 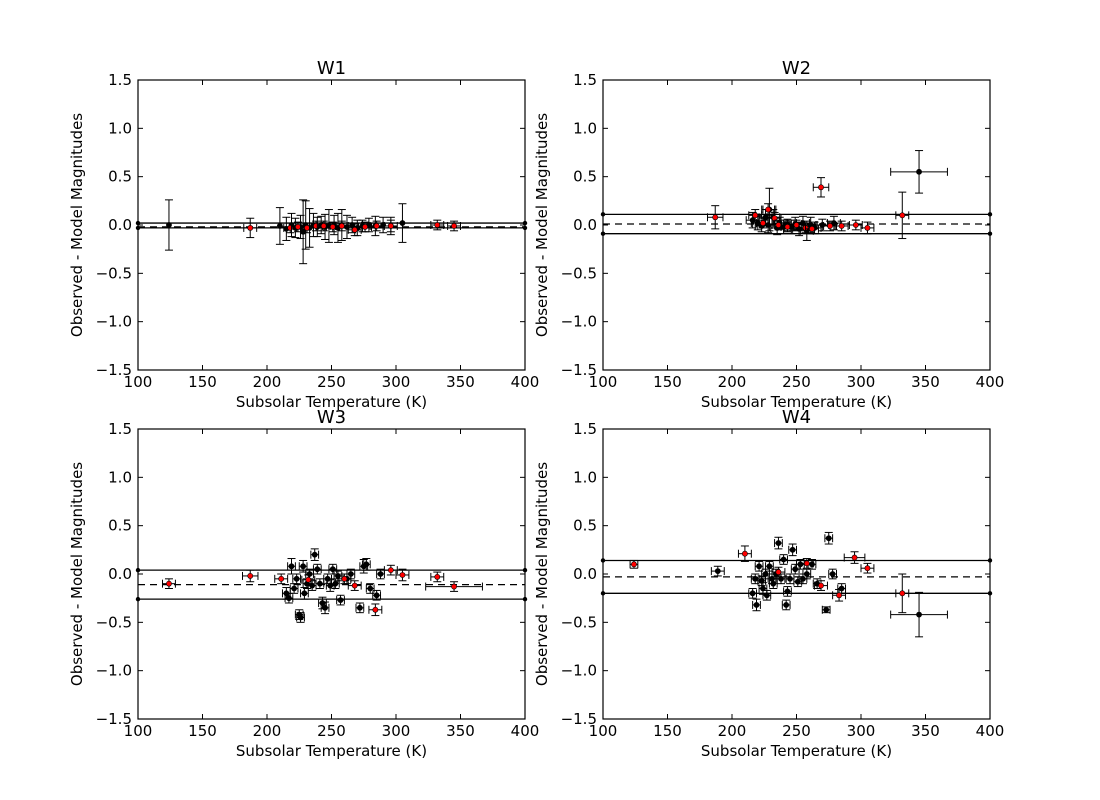 I want to click on y-tick-label: 1.0, so click(x=585, y=128).